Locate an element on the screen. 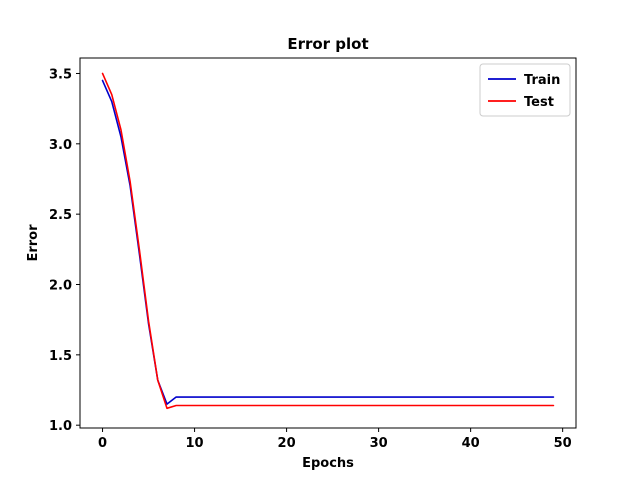 Image resolution: width=640 pixels, height=480 pixels. x-axis-title: Epochs is located at coordinates (328, 463).